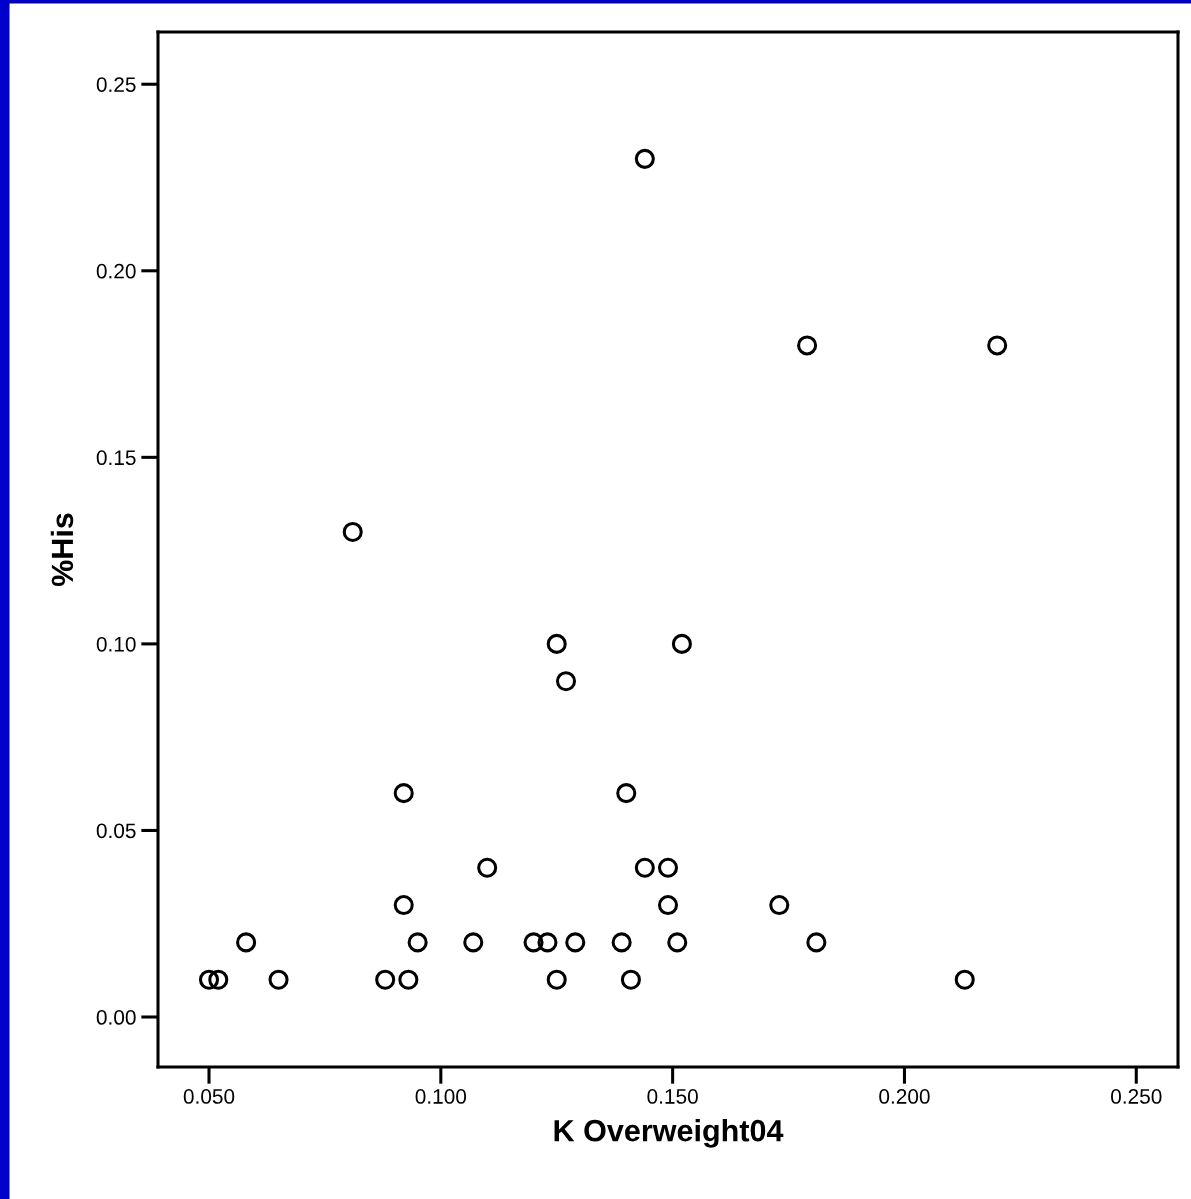 This screenshot has width=1191, height=1199. Describe the element at coordinates (441, 1096) in the screenshot. I see `x-tick-label: 0.100` at that location.